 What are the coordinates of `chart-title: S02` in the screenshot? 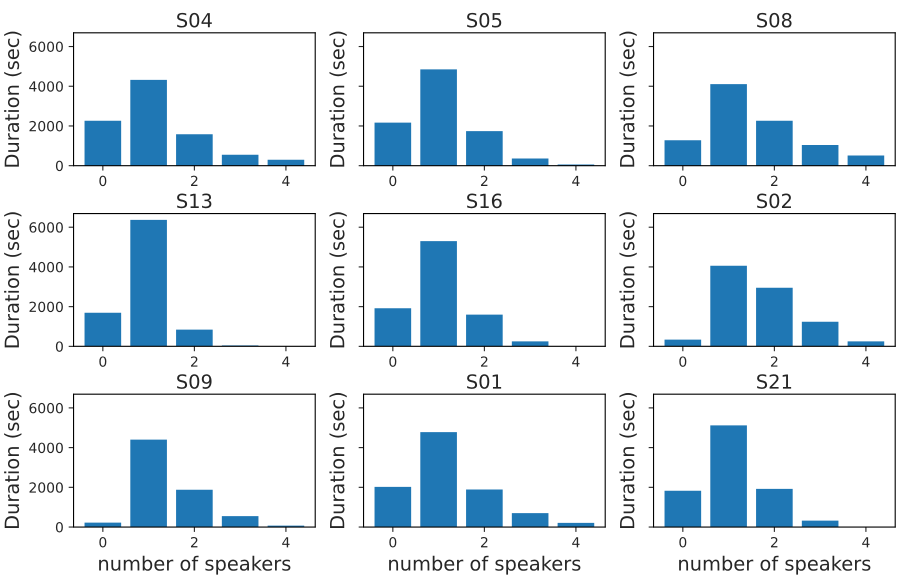 It's located at (774, 201).